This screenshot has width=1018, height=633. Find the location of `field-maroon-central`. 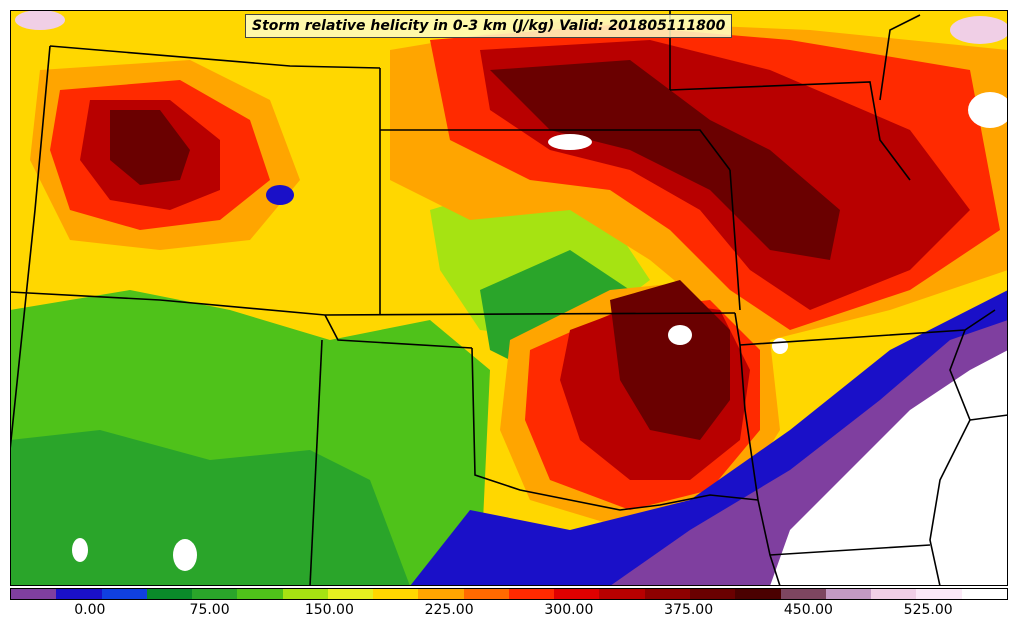

field-maroon-central is located at coordinates (670, 360).